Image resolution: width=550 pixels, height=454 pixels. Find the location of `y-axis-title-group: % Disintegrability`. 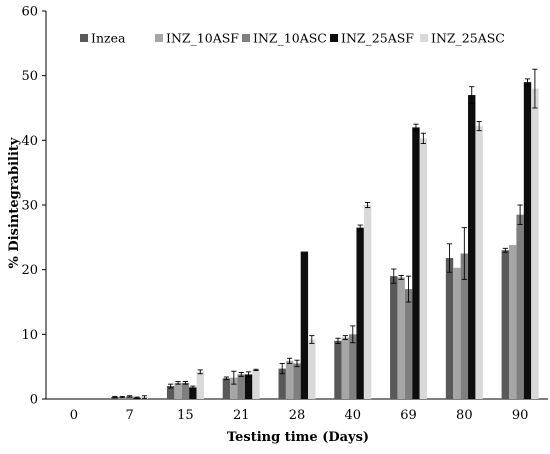

y-axis-title-group: % Disintegrability is located at coordinates (14, 202).